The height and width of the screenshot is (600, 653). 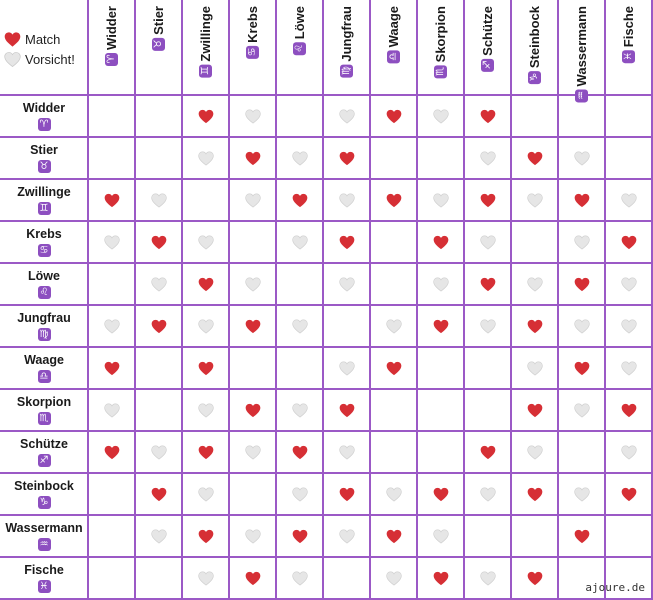 I want to click on zodiac-symbol-icon: ♈, so click(x=111, y=59).